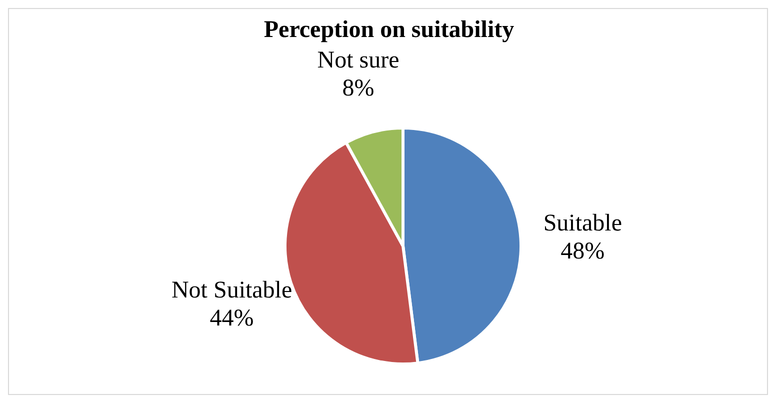 Image resolution: width=776 pixels, height=403 pixels. I want to click on data-label: 8%, so click(358, 89).